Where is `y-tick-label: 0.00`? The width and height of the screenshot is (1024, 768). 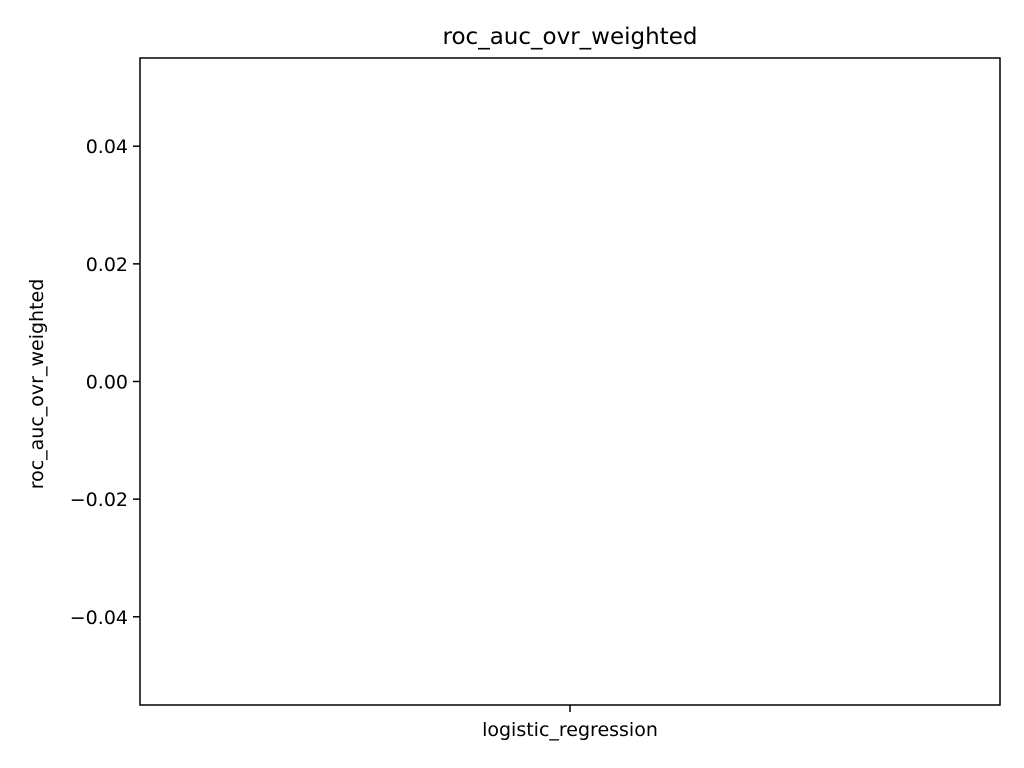
y-tick-label: 0.00 is located at coordinates (107, 383).